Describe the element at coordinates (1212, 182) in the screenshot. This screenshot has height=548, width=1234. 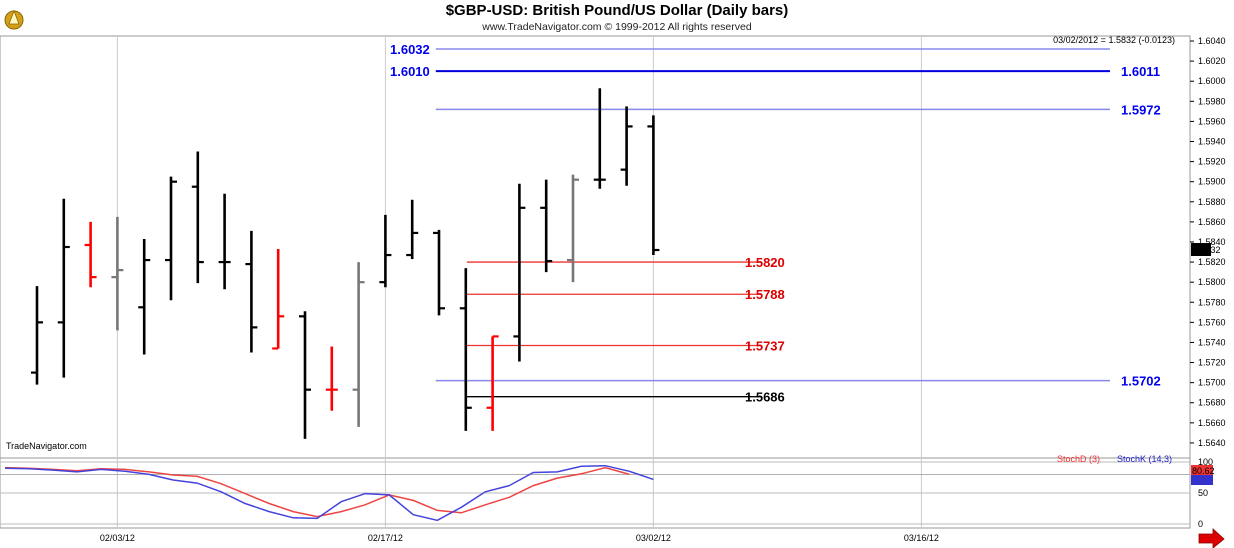
I see `y-tick-label: 1.5900` at that location.